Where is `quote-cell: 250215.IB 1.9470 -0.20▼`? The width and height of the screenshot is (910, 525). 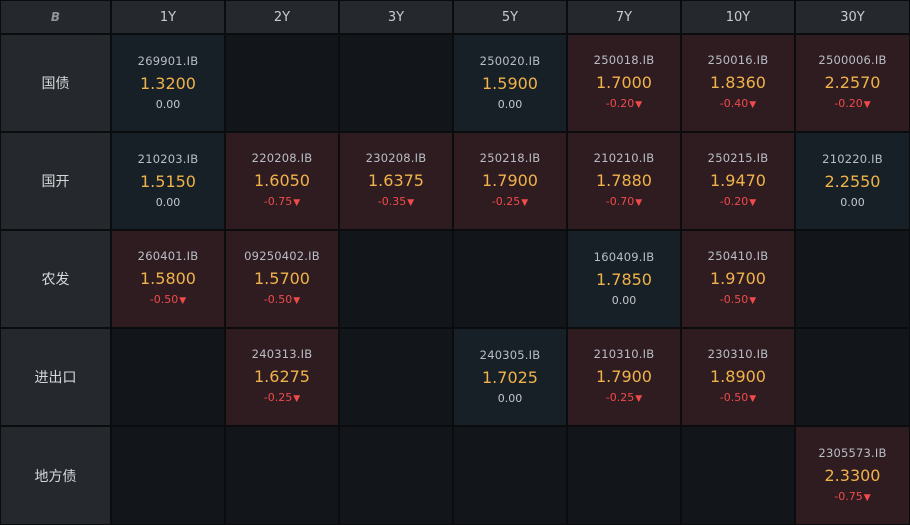 quote-cell: 250215.IB 1.9470 -0.20▼ is located at coordinates (738, 181).